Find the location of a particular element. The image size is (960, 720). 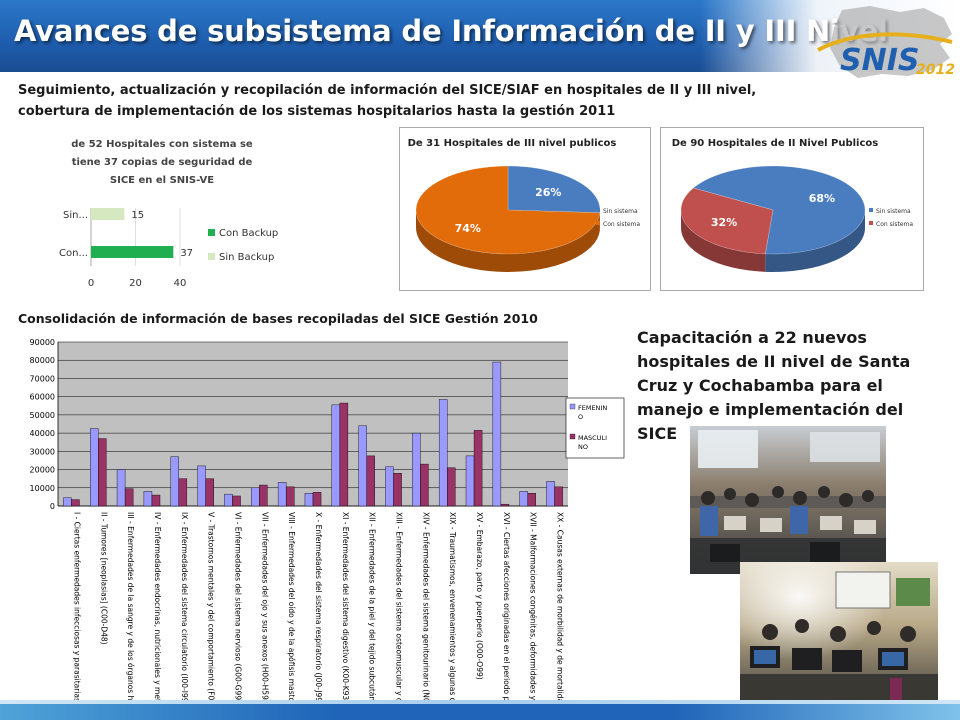

legend-swatch-con-backup is located at coordinates (211, 232).